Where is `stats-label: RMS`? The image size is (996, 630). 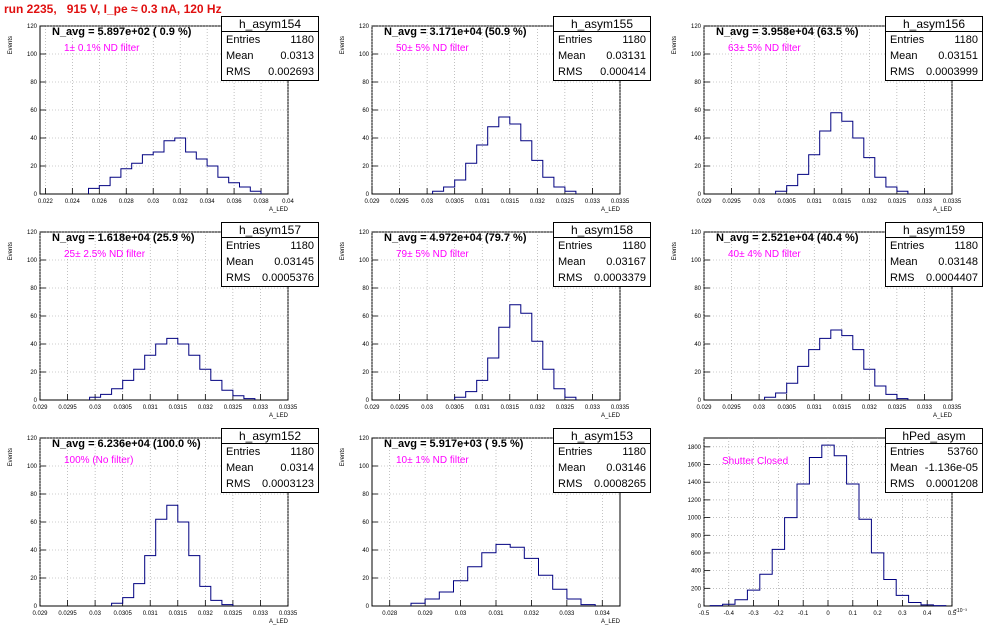 stats-label: RMS is located at coordinates (902, 72).